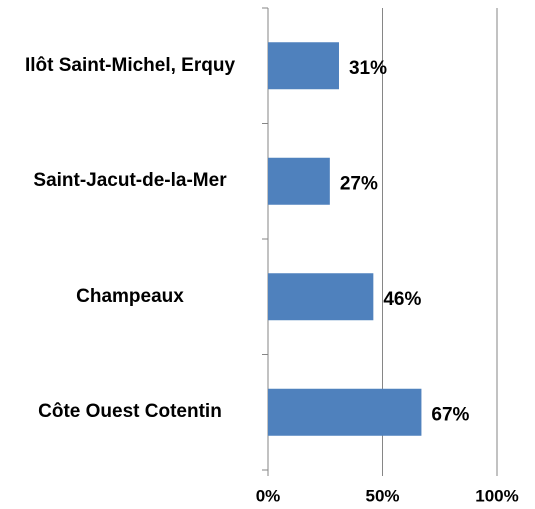  Describe the element at coordinates (268, 495) in the screenshot. I see `x-tick-label: 0%` at that location.